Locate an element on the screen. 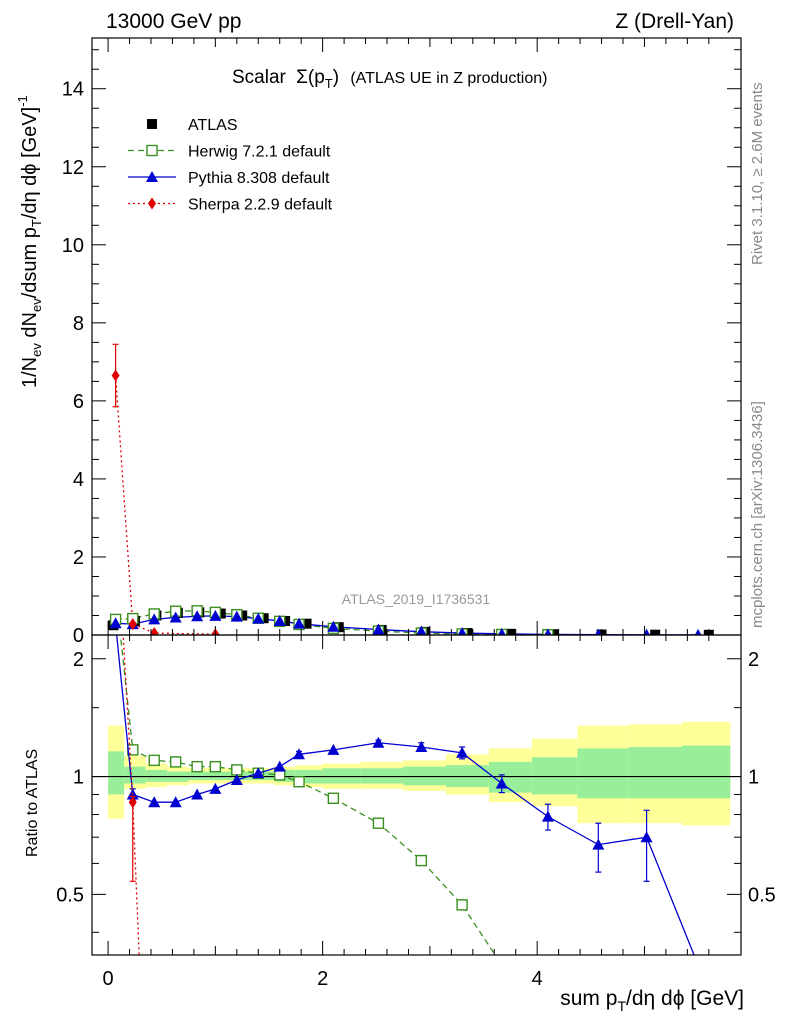 This screenshot has width=786, height=1024. y-tick-label-main: 6 is located at coordinates (78, 402).